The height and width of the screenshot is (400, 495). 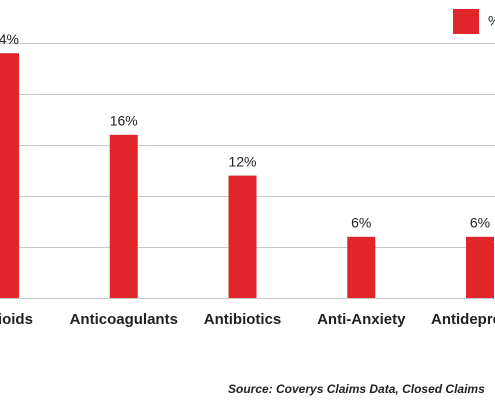 What do you see at coordinates (16, 319) in the screenshot?
I see `x-tick-label: Opioids` at bounding box center [16, 319].